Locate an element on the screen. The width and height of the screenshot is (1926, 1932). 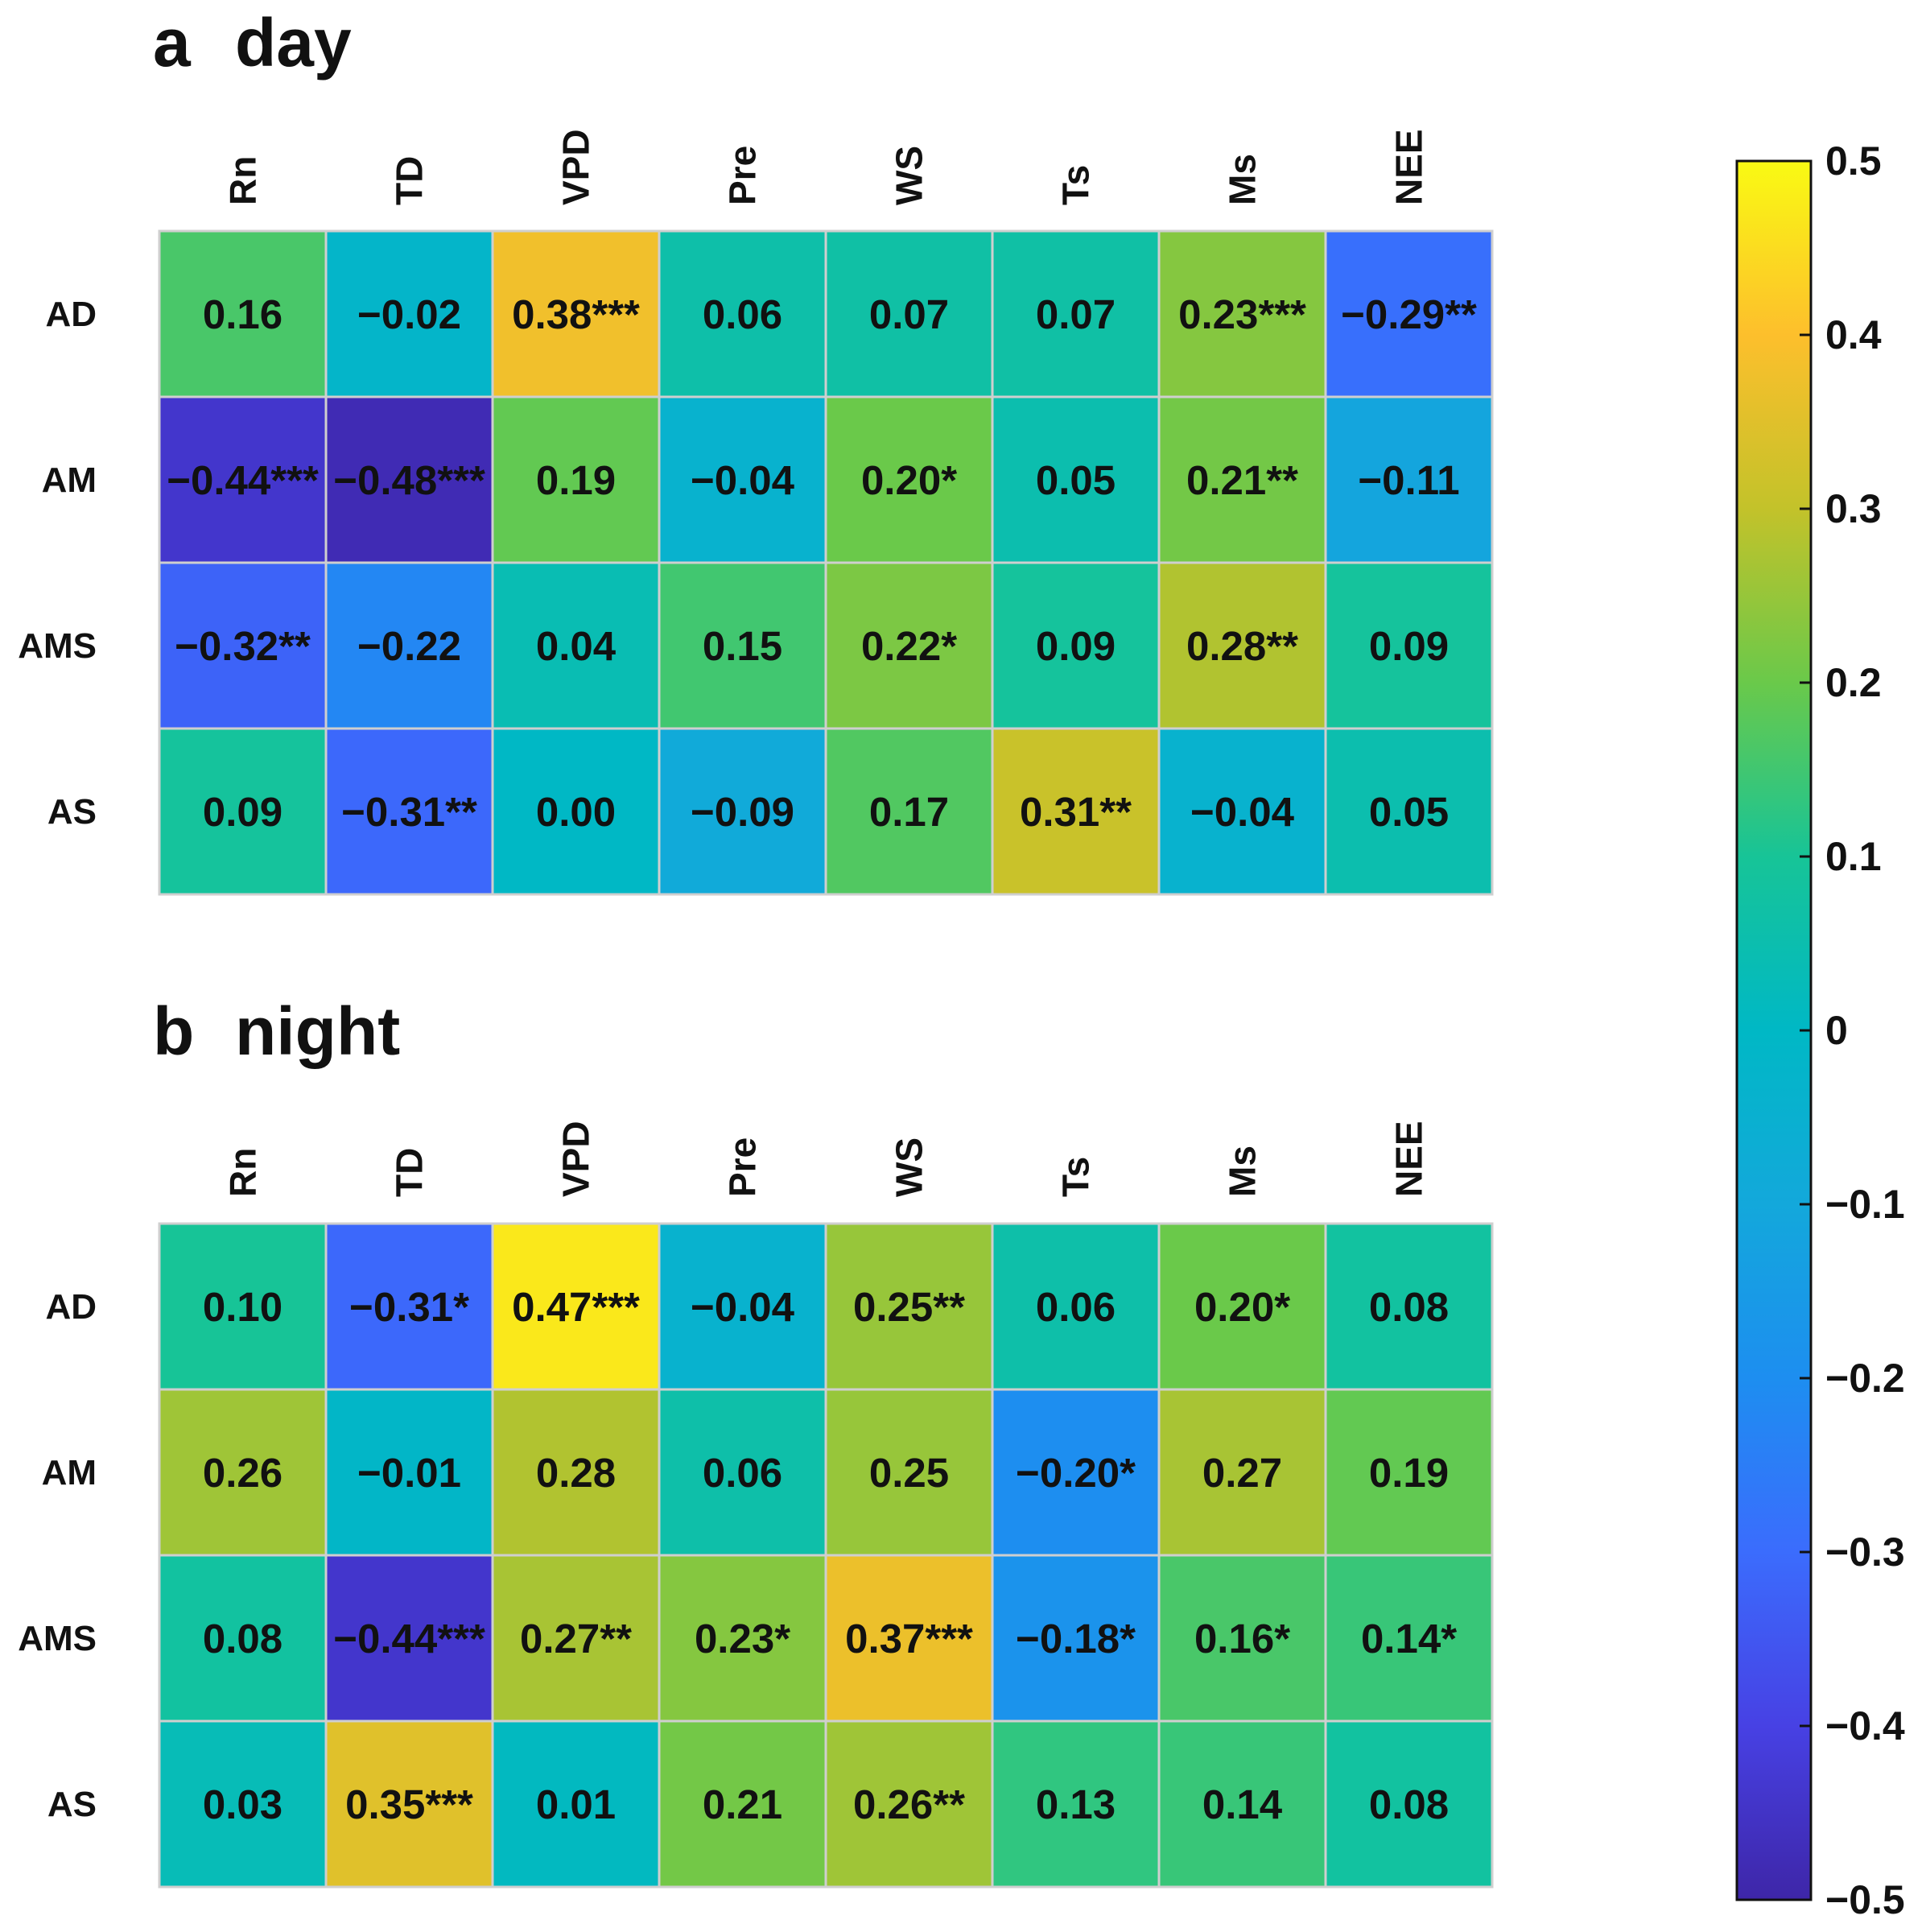
cell-AS-Rn is located at coordinates (243, 1804).